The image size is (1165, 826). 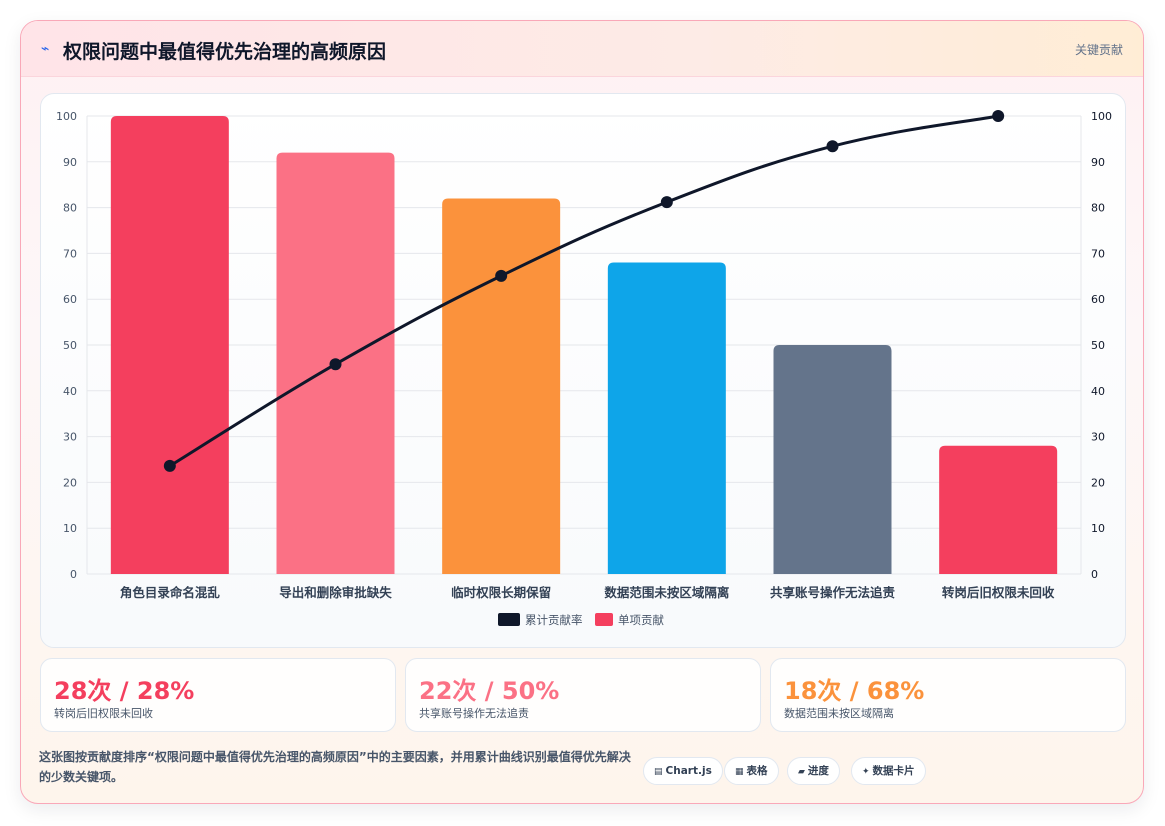 I want to click on lightning-icon: ⌁, so click(x=45, y=49).